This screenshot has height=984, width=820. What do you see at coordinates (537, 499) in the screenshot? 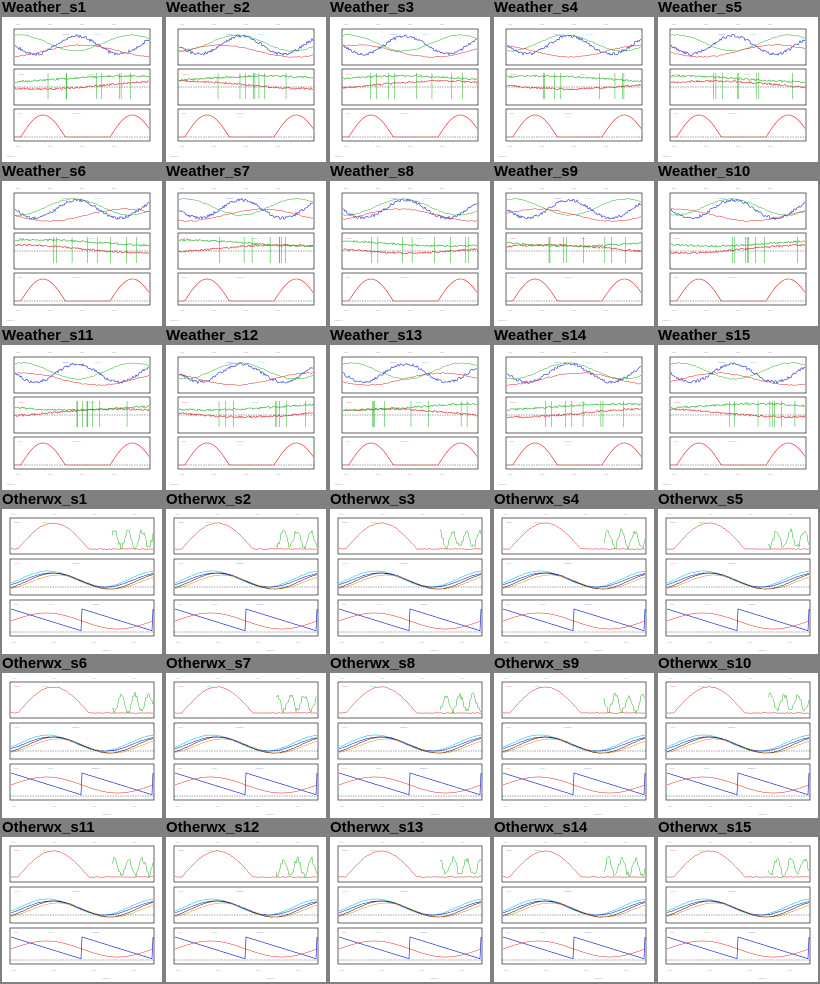
I see `plot-title: Otherwx_s4` at bounding box center [537, 499].